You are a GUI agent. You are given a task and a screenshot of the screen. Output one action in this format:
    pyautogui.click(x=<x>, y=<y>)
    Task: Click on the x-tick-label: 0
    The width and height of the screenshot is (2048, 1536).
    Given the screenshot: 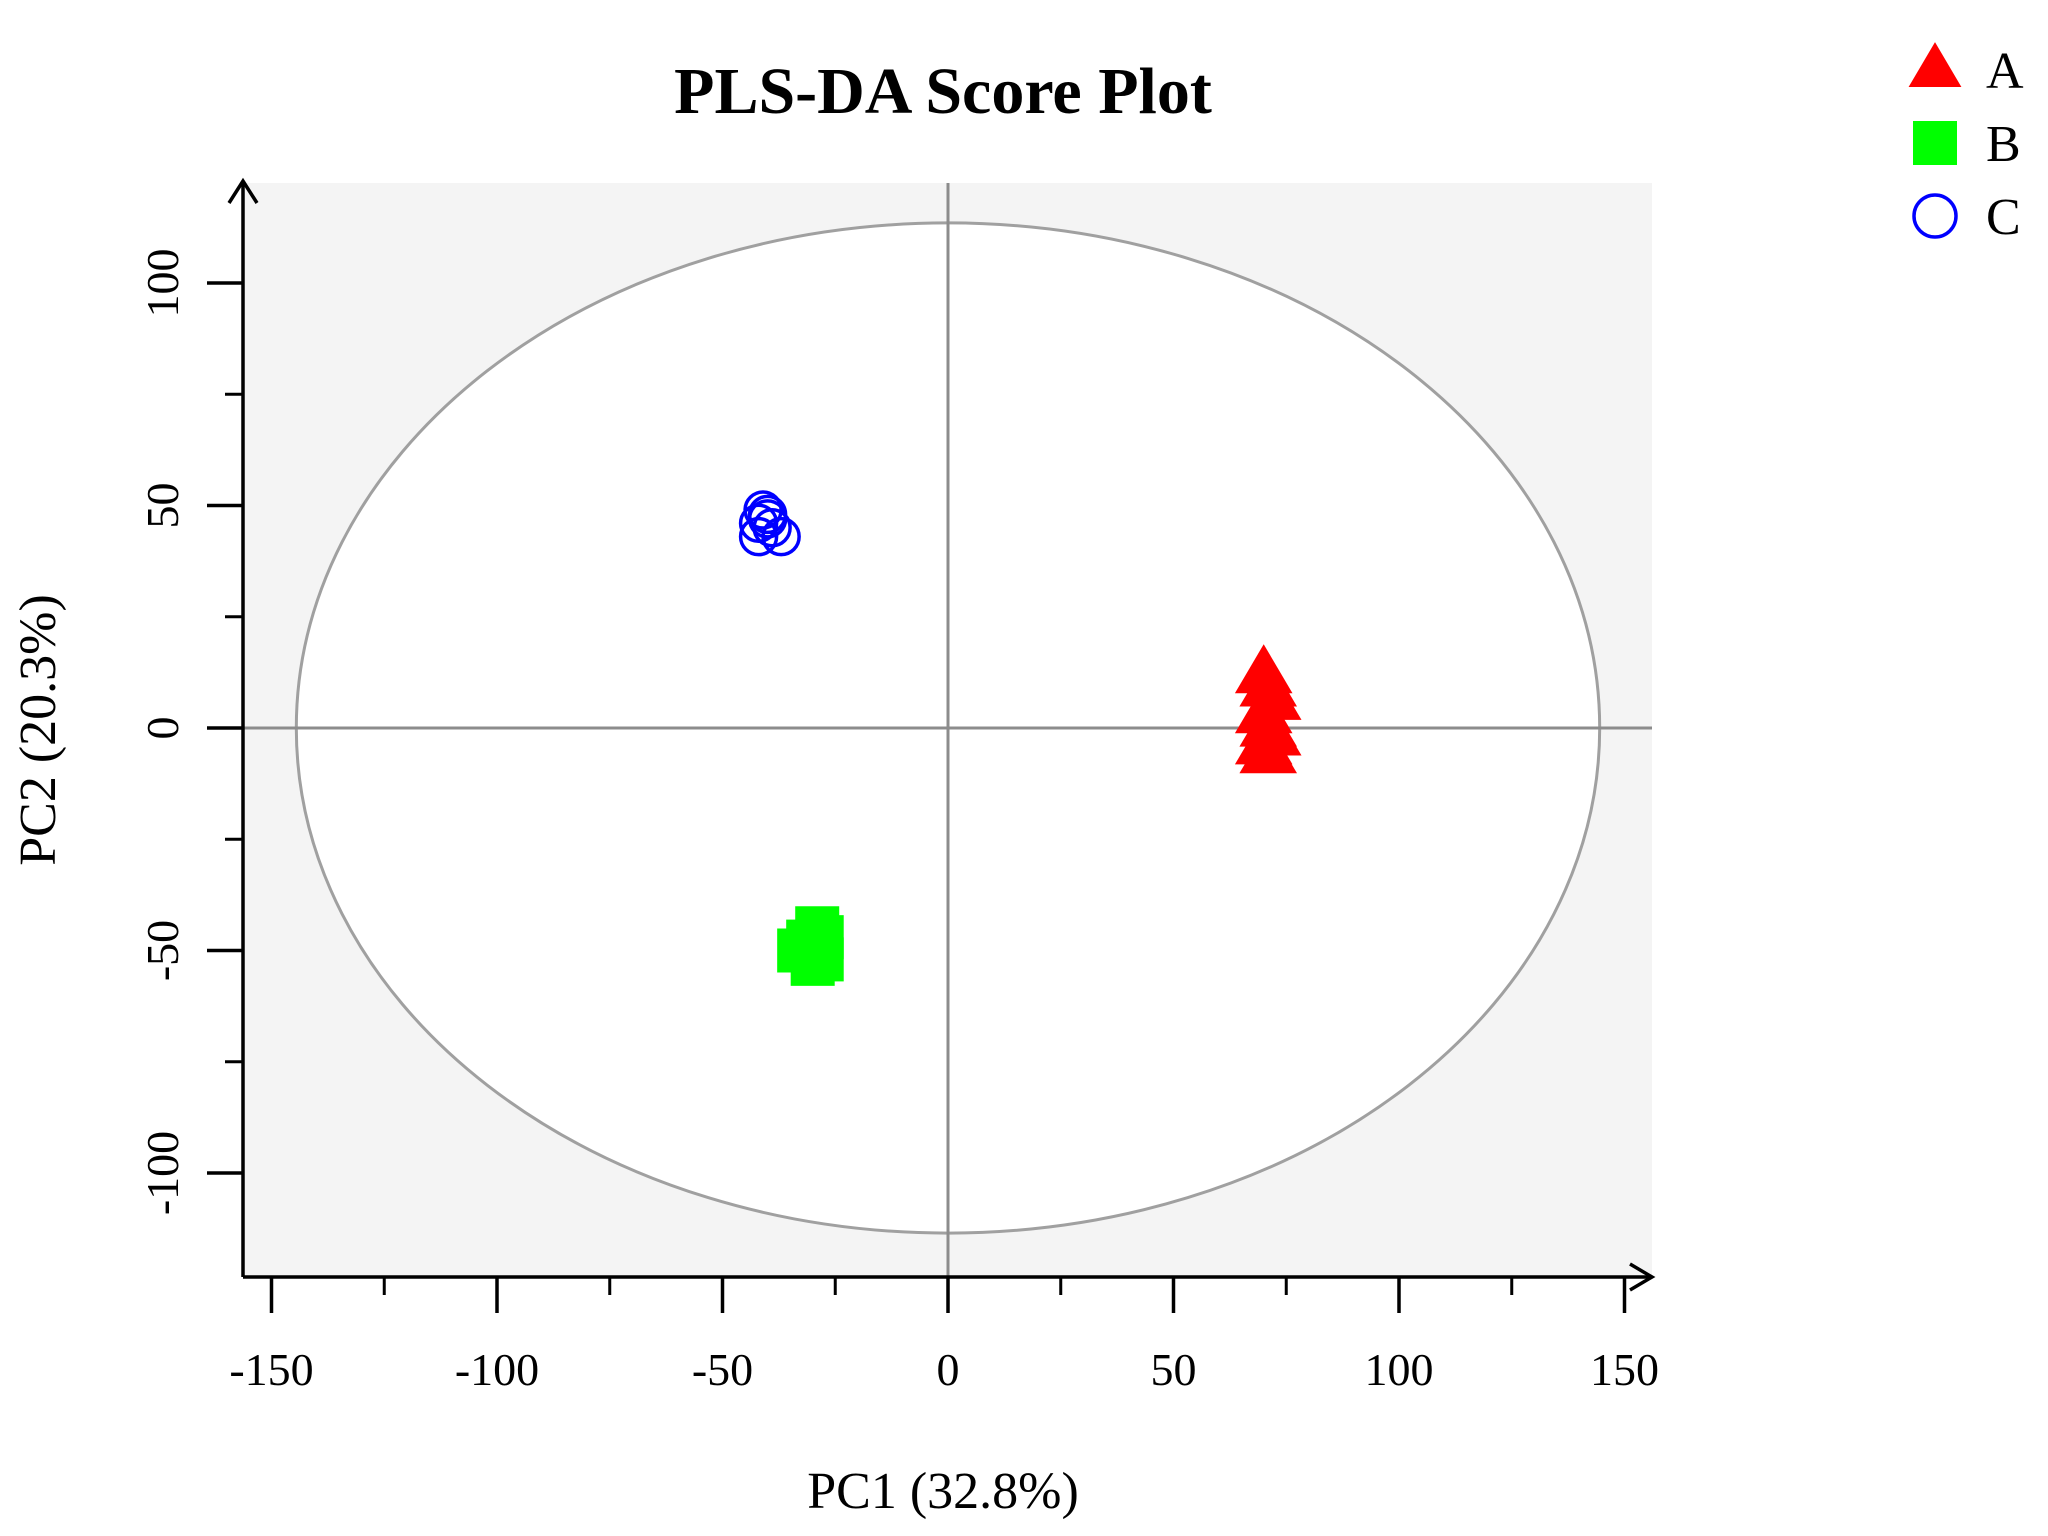 What is the action you would take?
    pyautogui.click(x=948, y=1369)
    